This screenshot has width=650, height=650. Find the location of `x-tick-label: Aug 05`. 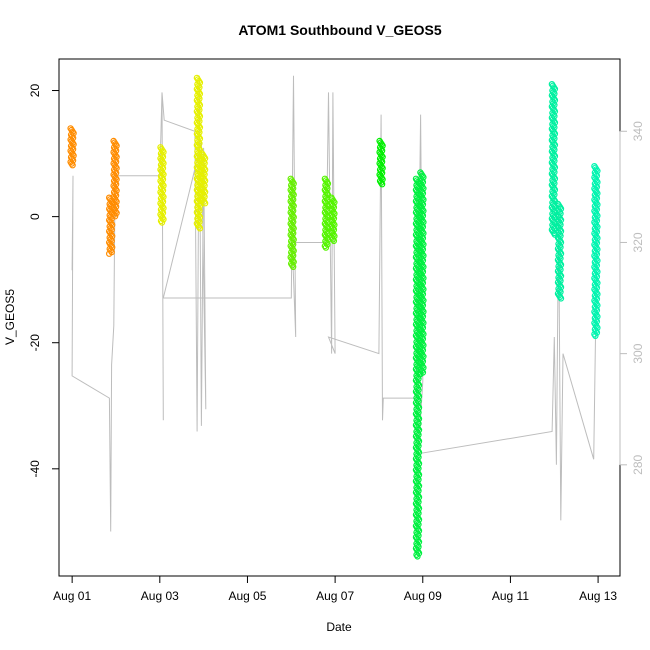

x-tick-label: Aug 05 is located at coordinates (247, 596).